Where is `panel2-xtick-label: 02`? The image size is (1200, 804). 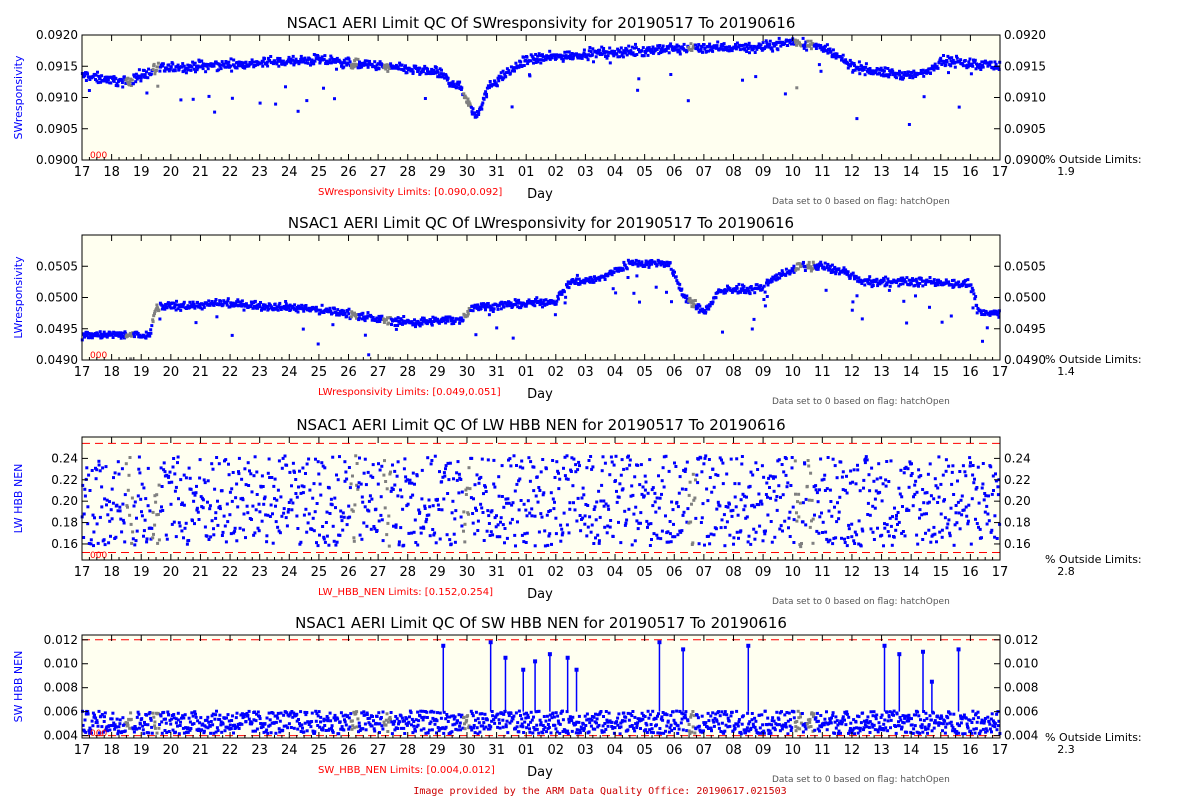 panel2-xtick-label: 02 is located at coordinates (556, 372).